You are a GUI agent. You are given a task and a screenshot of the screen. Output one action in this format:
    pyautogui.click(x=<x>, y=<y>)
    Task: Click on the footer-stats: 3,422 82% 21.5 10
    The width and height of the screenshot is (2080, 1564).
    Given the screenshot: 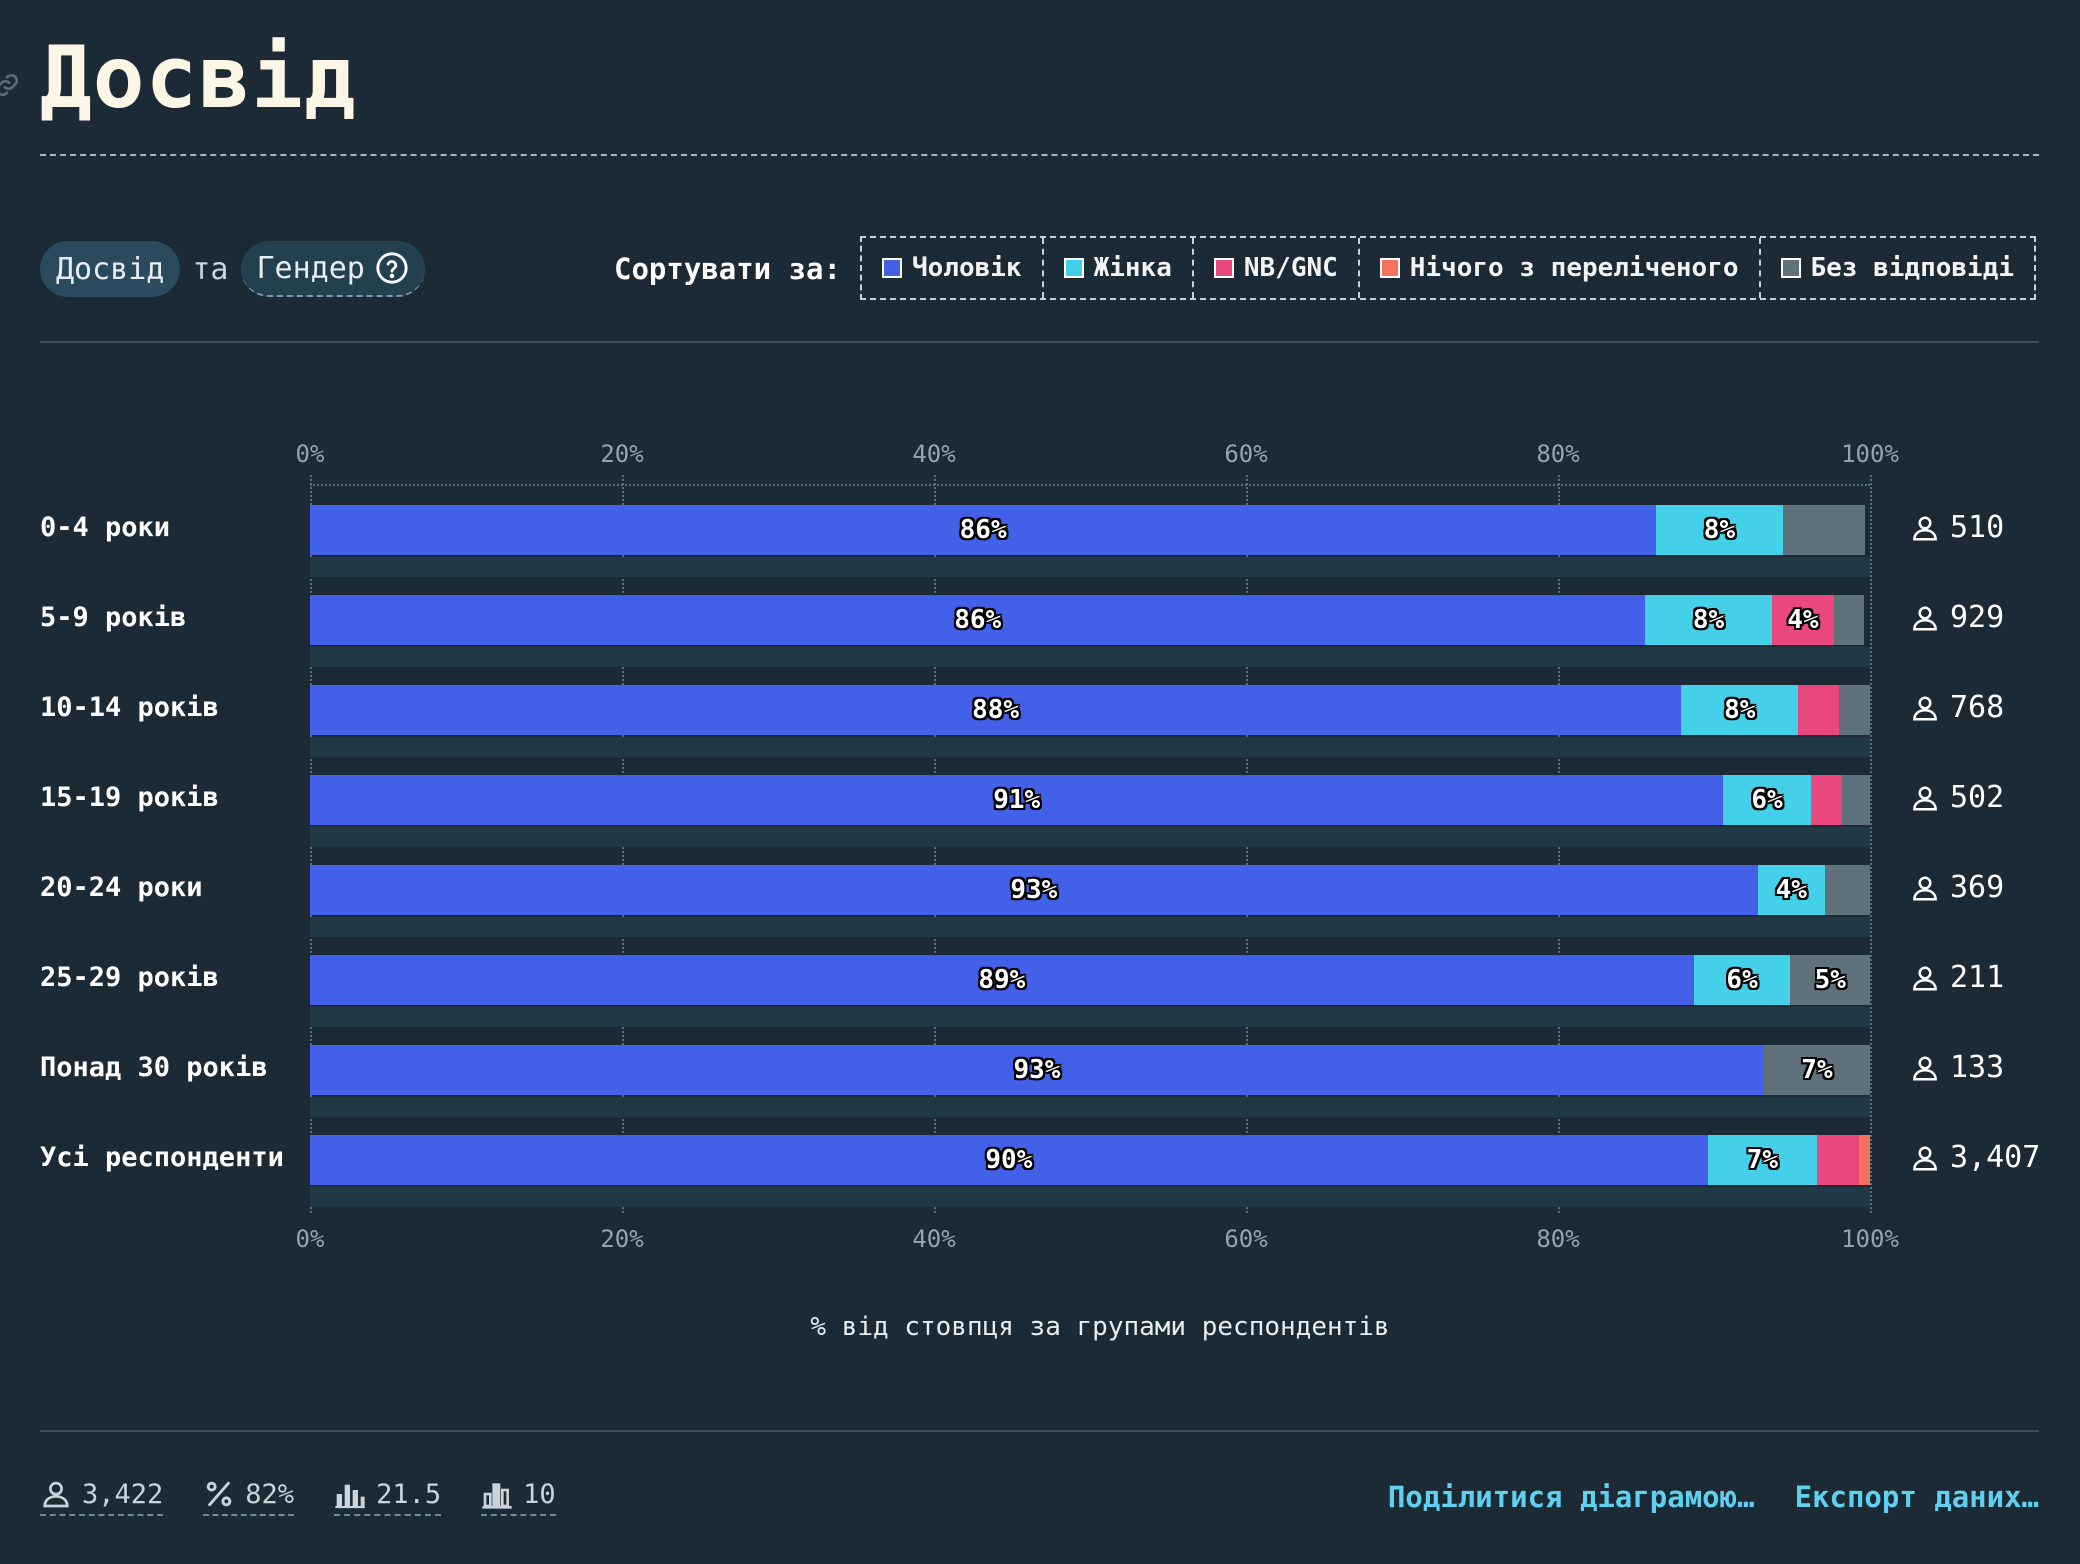 What is the action you would take?
    pyautogui.click(x=298, y=1497)
    